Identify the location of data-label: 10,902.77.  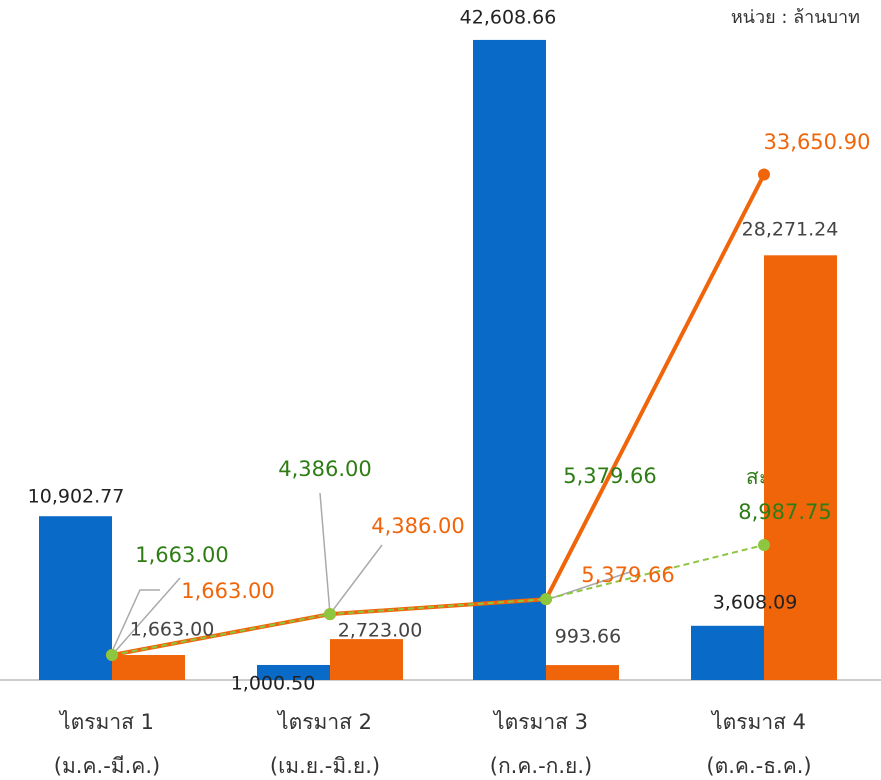
(76, 497).